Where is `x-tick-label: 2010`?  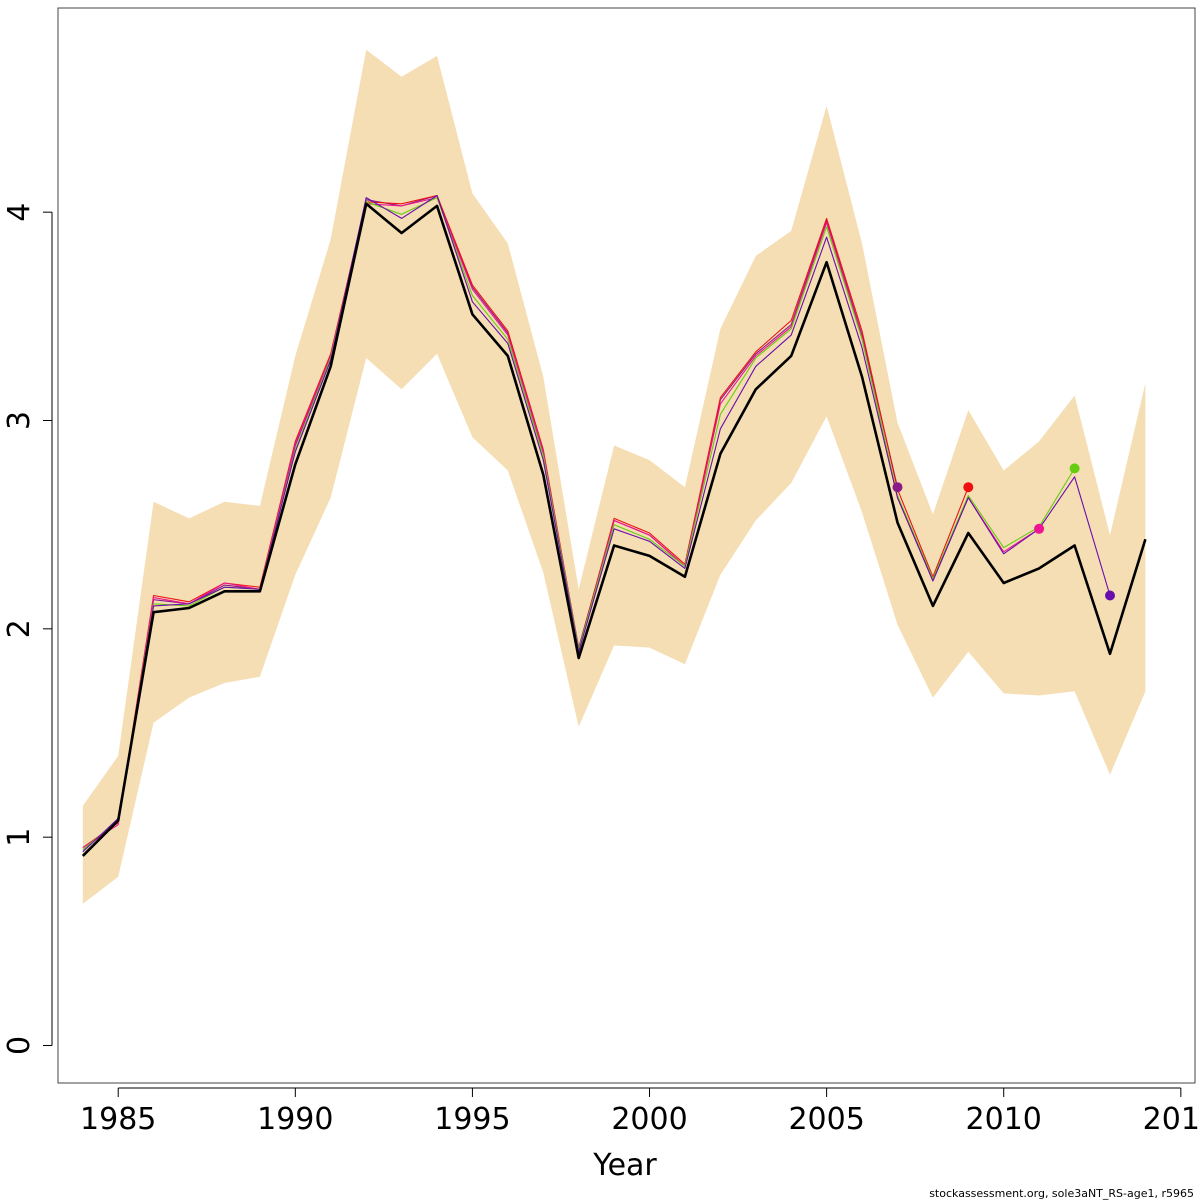
x-tick-label: 2010 is located at coordinates (1004, 1119).